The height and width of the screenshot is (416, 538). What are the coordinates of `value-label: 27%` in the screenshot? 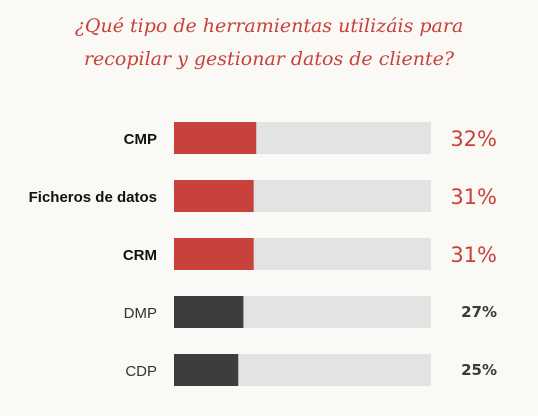 It's located at (479, 312).